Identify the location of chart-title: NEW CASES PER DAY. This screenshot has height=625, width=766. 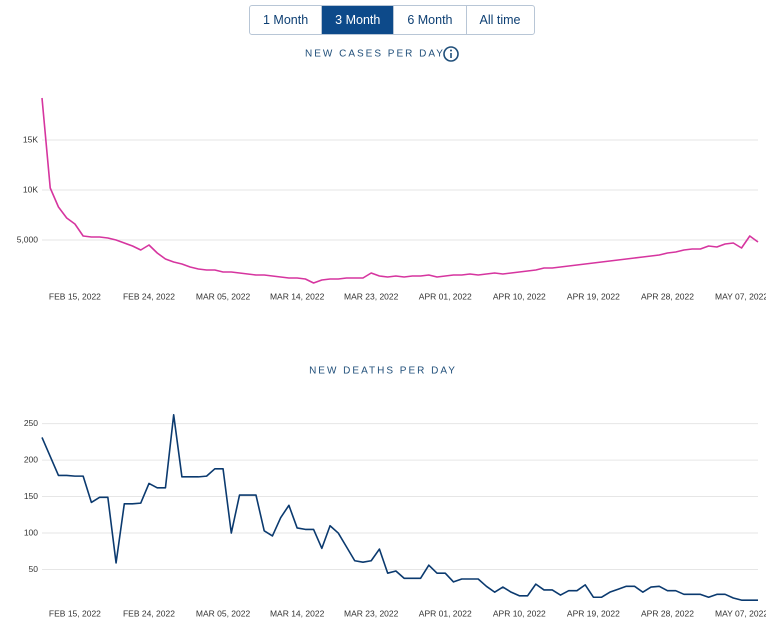
(375, 54).